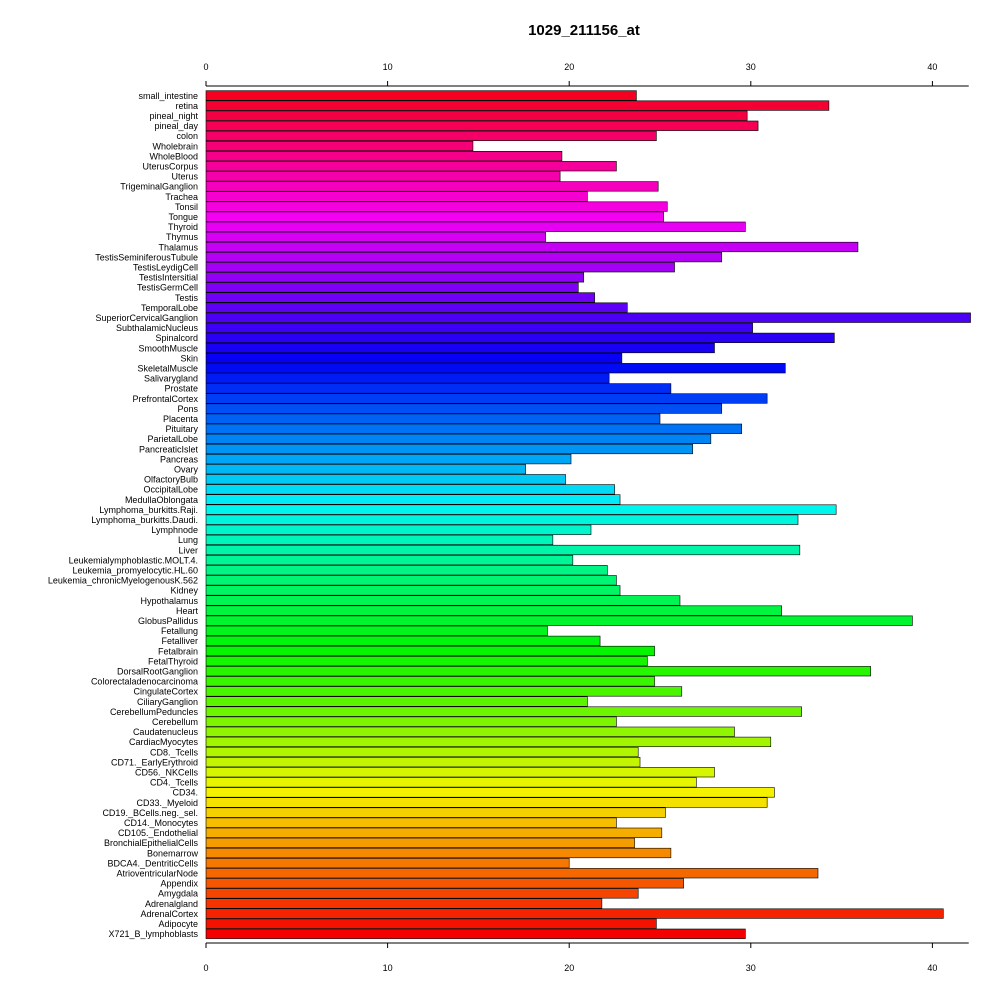  I want to click on category-label: TestisLeydigCell, so click(165, 268).